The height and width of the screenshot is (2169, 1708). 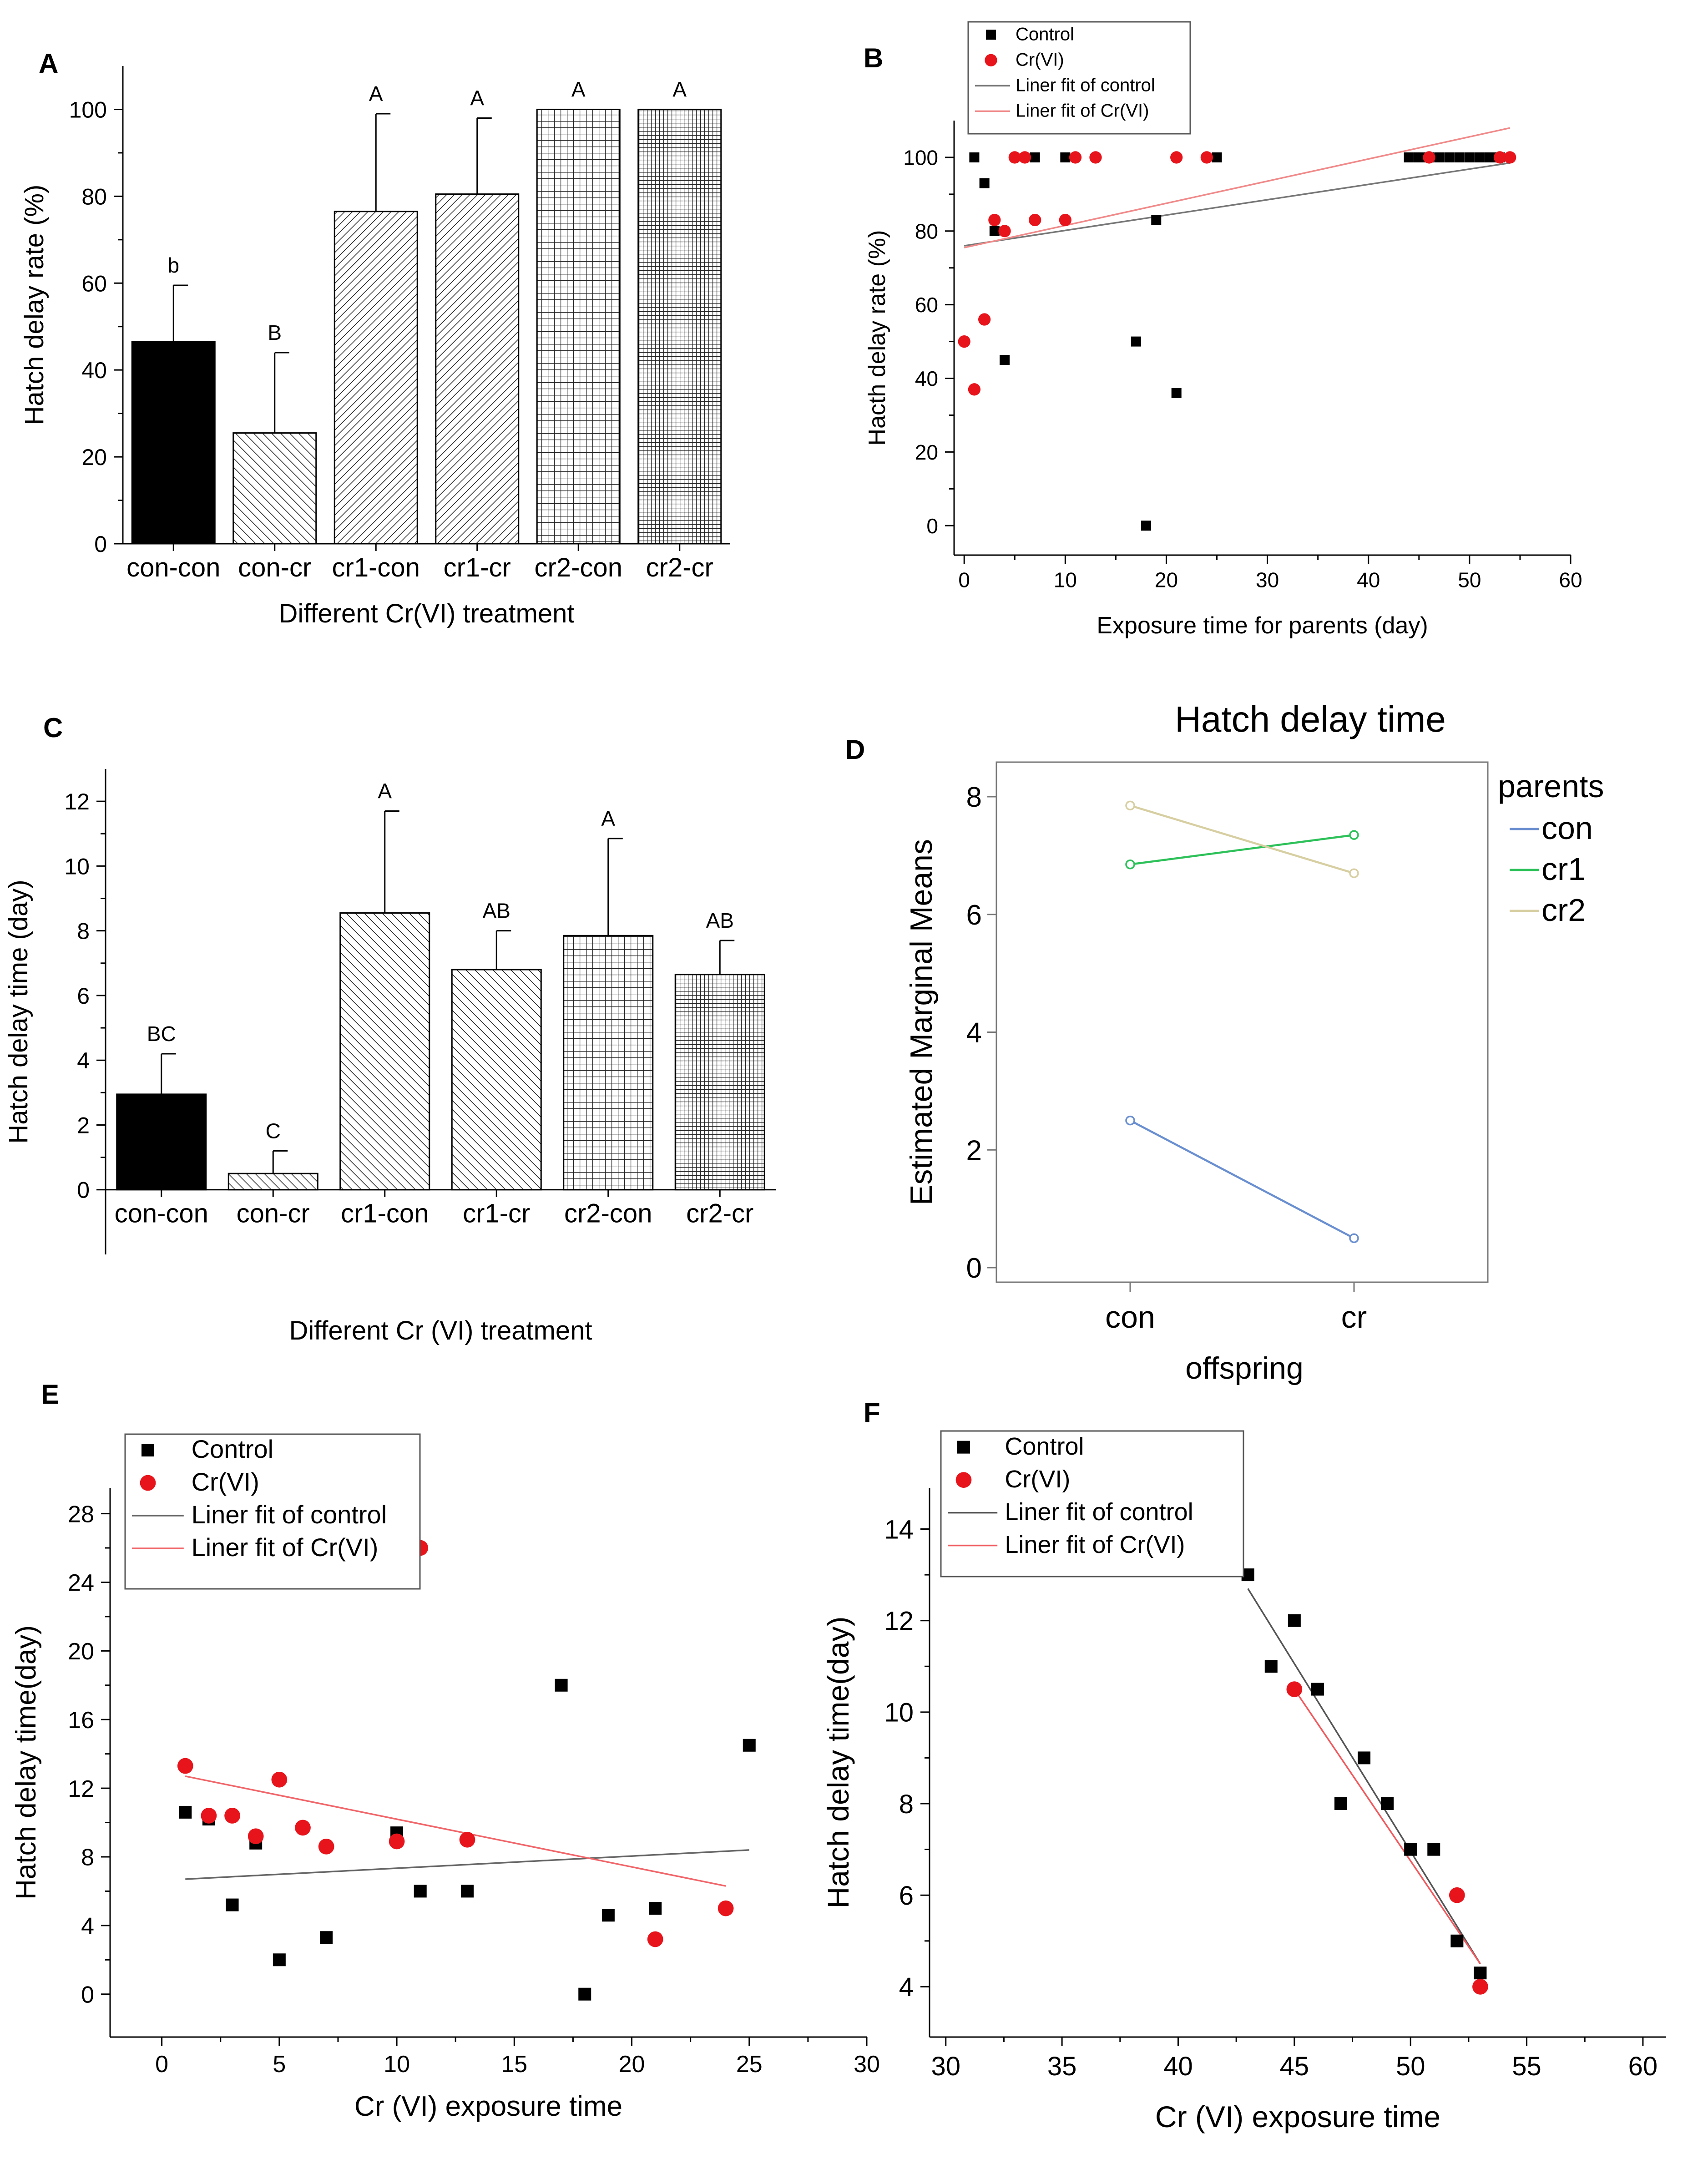 What do you see at coordinates (1354, 1318) in the screenshot?
I see `x-tick-label: cr` at bounding box center [1354, 1318].